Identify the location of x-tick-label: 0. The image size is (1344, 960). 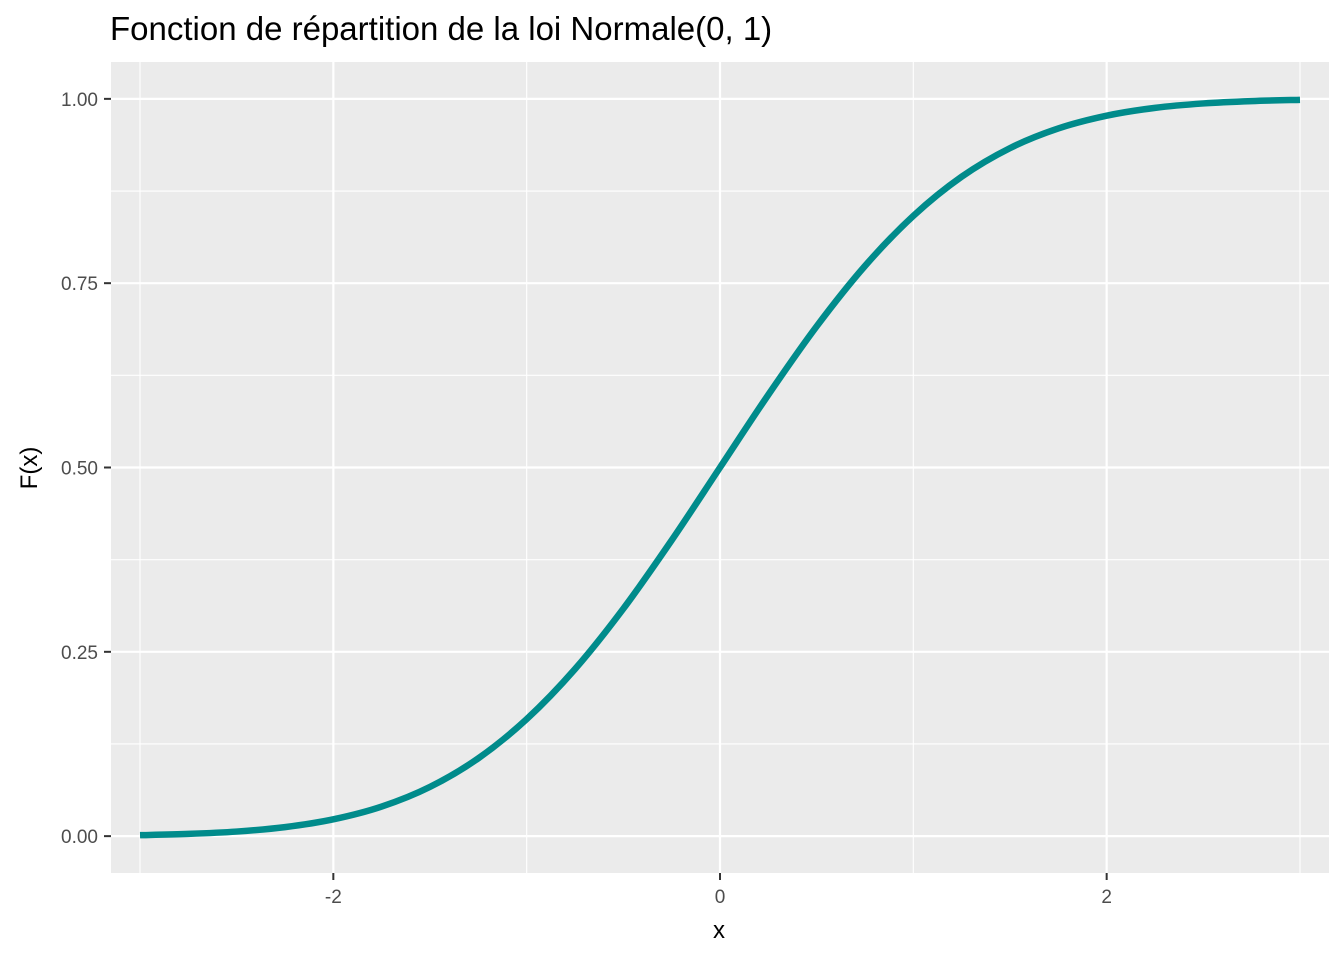
(720, 897).